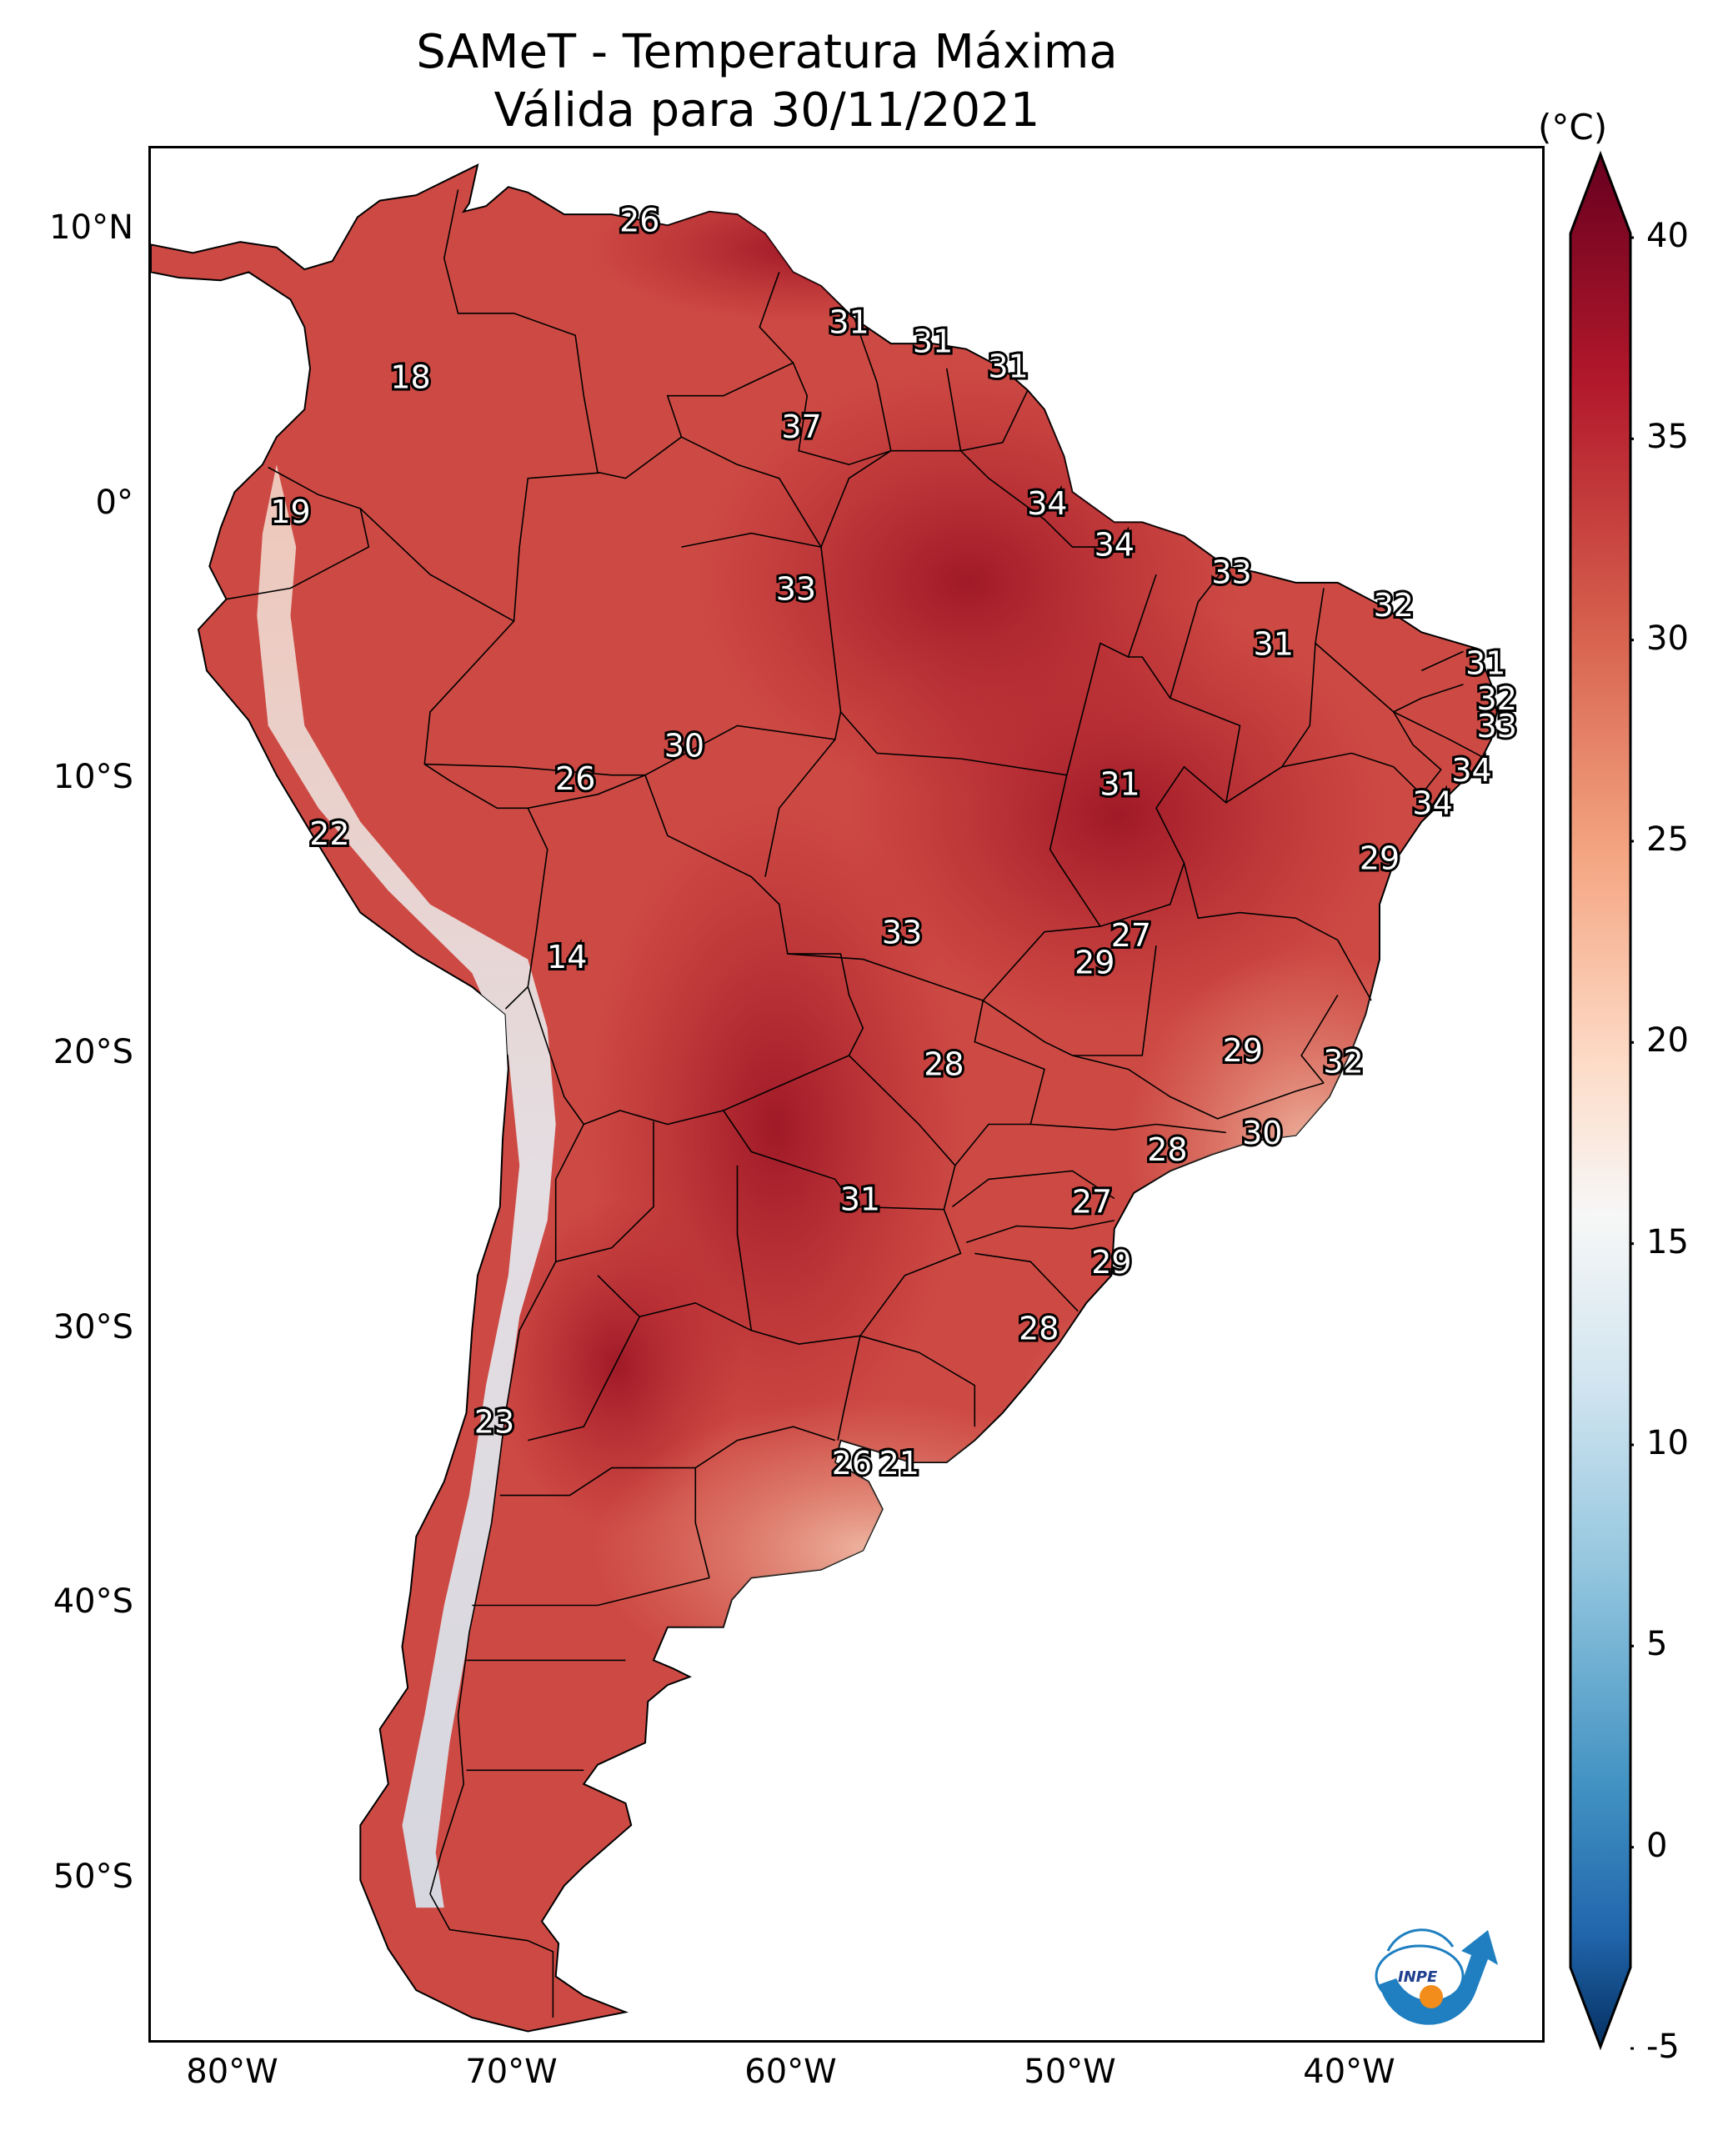  I want to click on colorbar-tick-label: 35, so click(1667, 438).